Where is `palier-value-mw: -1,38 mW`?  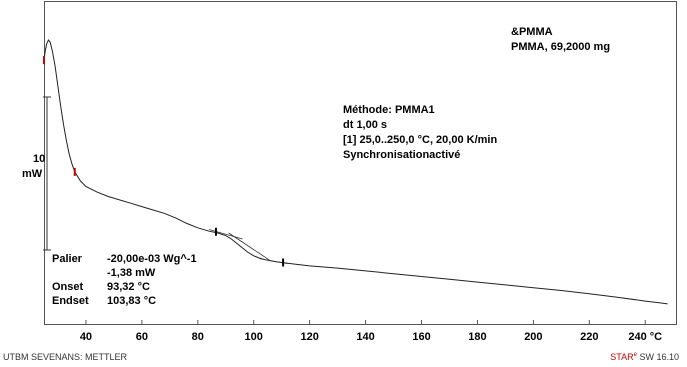 palier-value-mw: -1,38 mW is located at coordinates (131, 273).